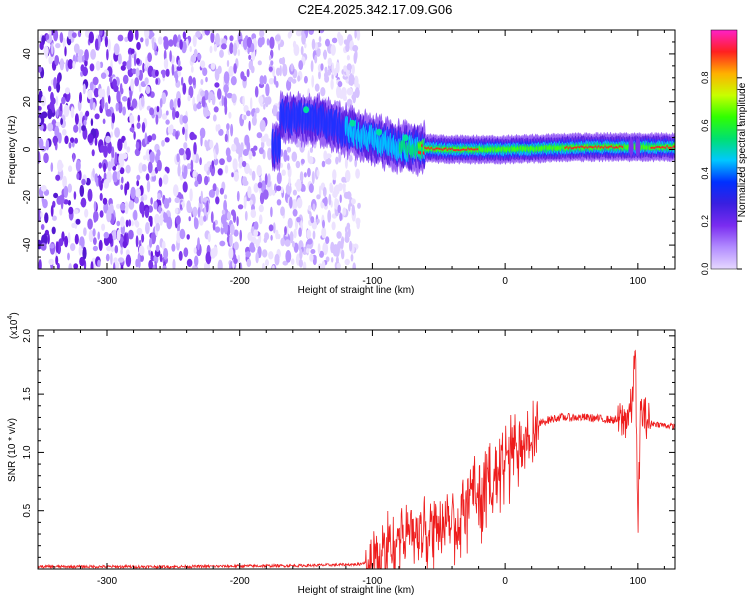 This screenshot has width=750, height=600. What do you see at coordinates (356, 290) in the screenshot?
I see `spectrogram-x-axis-label: Height of straight line (km)` at bounding box center [356, 290].